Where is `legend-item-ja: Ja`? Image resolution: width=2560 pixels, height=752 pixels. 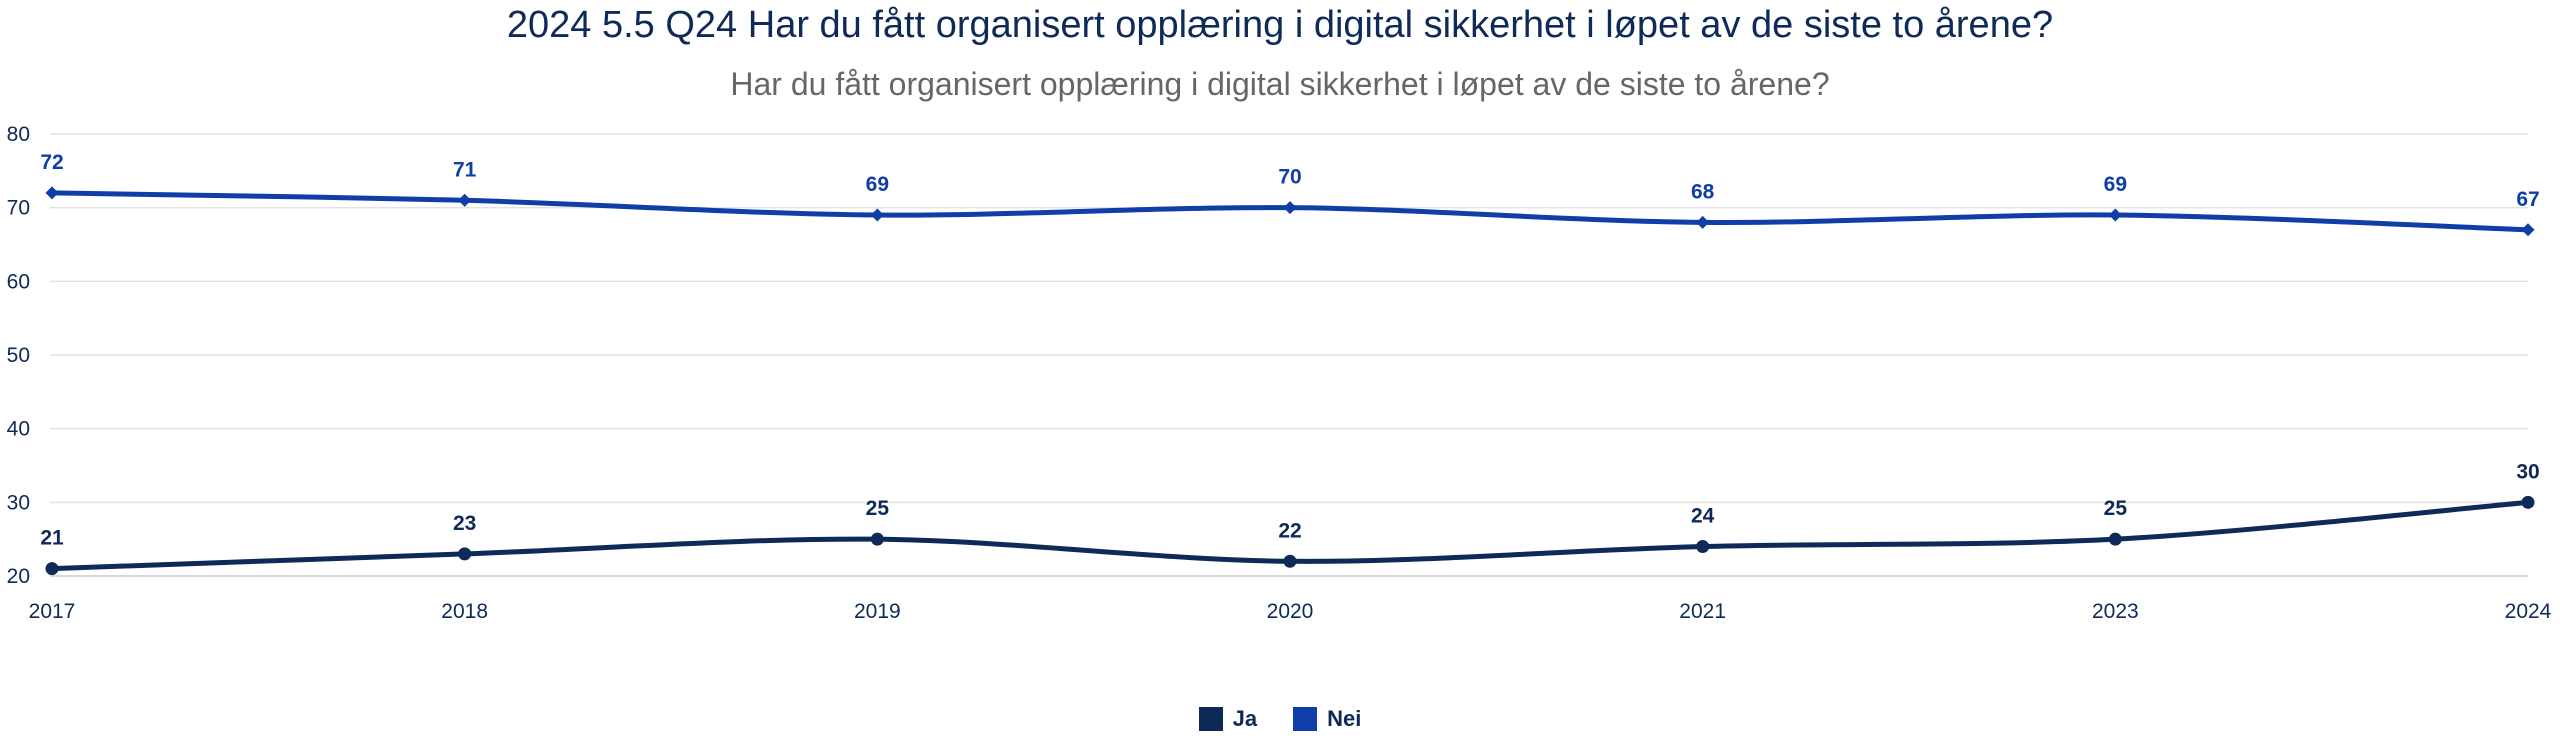 legend-item-ja: Ja is located at coordinates (1228, 719).